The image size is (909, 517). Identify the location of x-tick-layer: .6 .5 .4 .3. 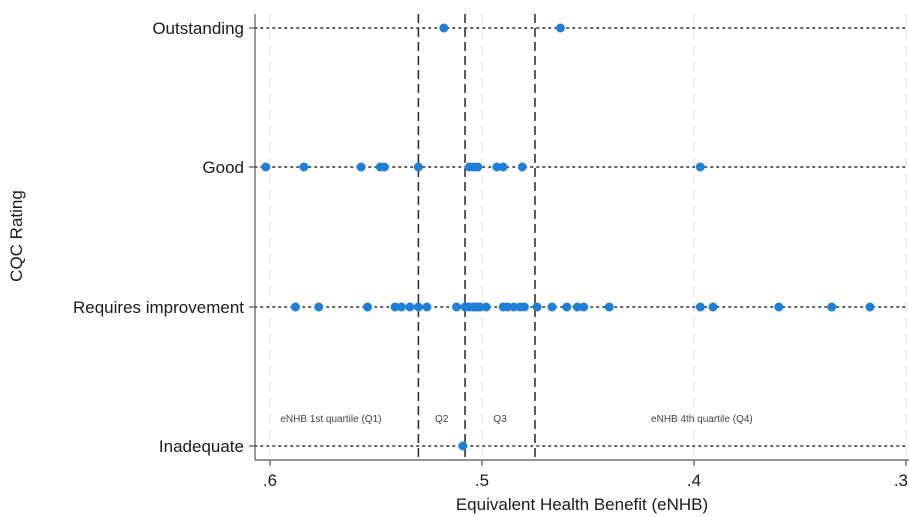
(585, 475).